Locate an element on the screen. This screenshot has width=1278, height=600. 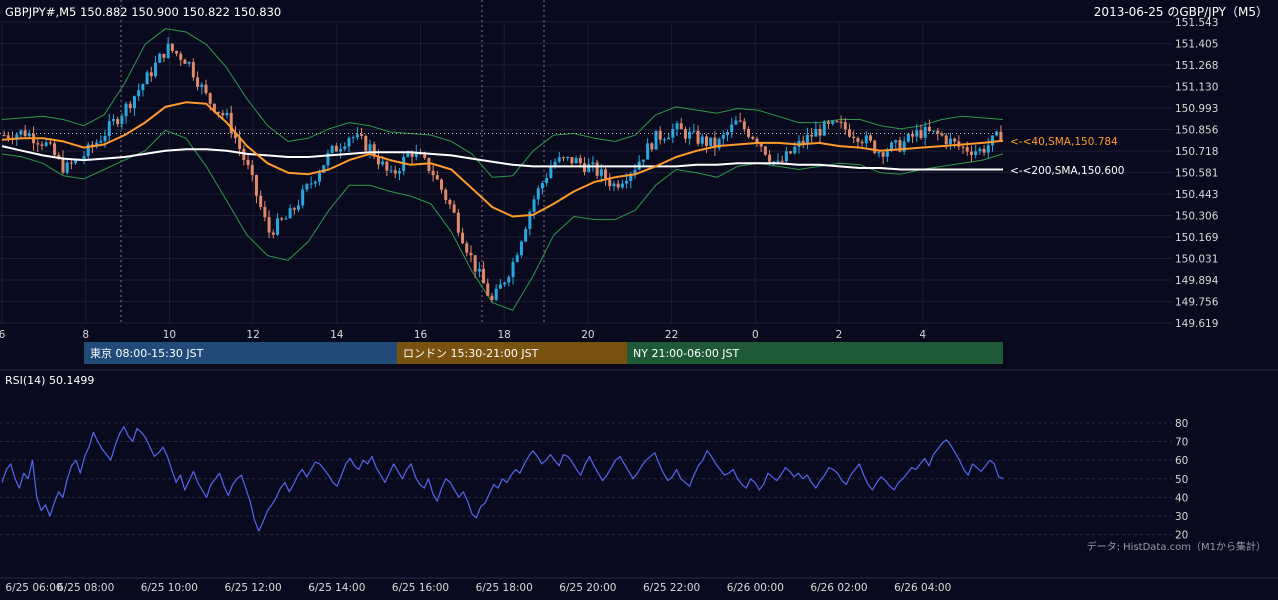
time-tick-label: 6/25 18:00 is located at coordinates (504, 588).